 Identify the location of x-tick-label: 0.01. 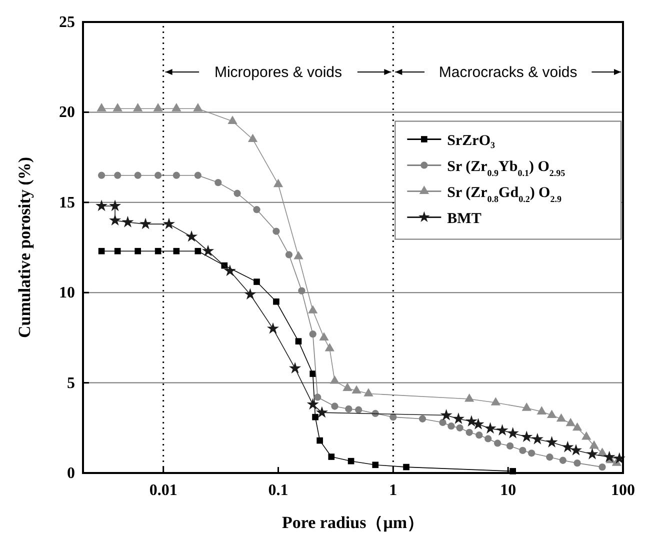
(163, 490).